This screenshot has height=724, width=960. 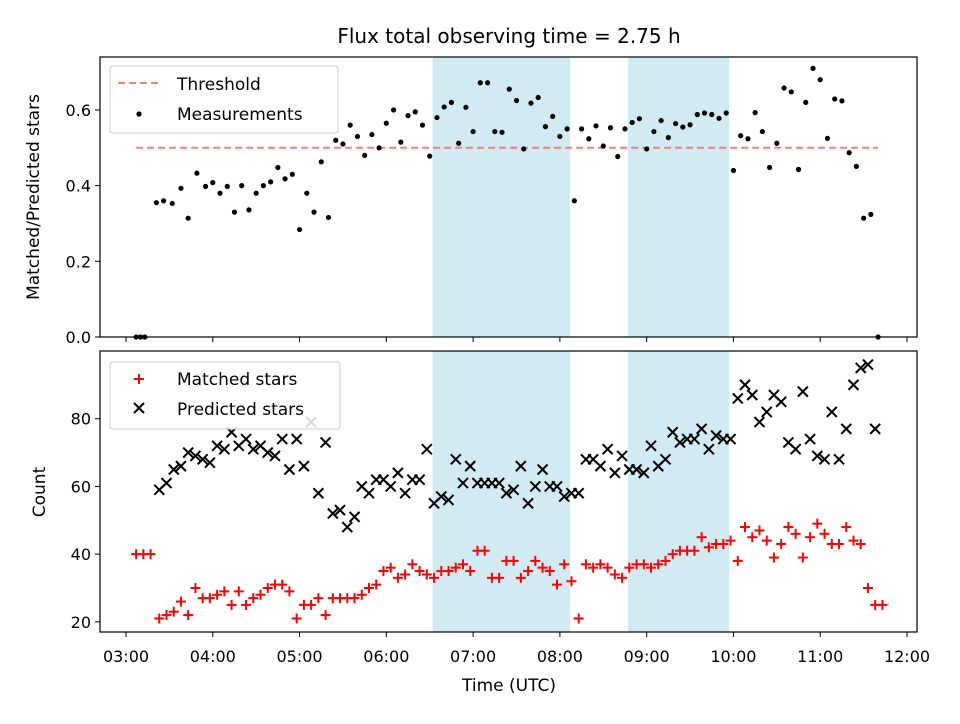 I want to click on top-y-tick-label: 0.4, so click(x=78, y=186).